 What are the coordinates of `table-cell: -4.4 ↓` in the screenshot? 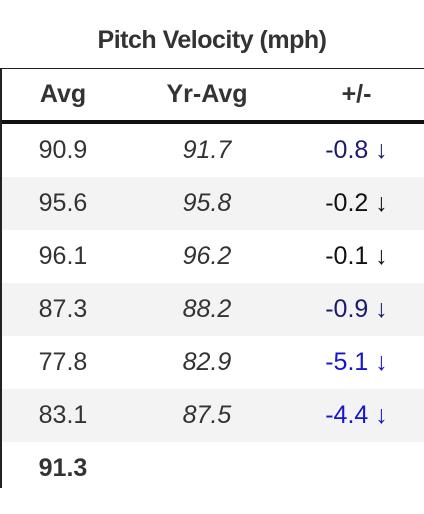 It's located at (356, 415).